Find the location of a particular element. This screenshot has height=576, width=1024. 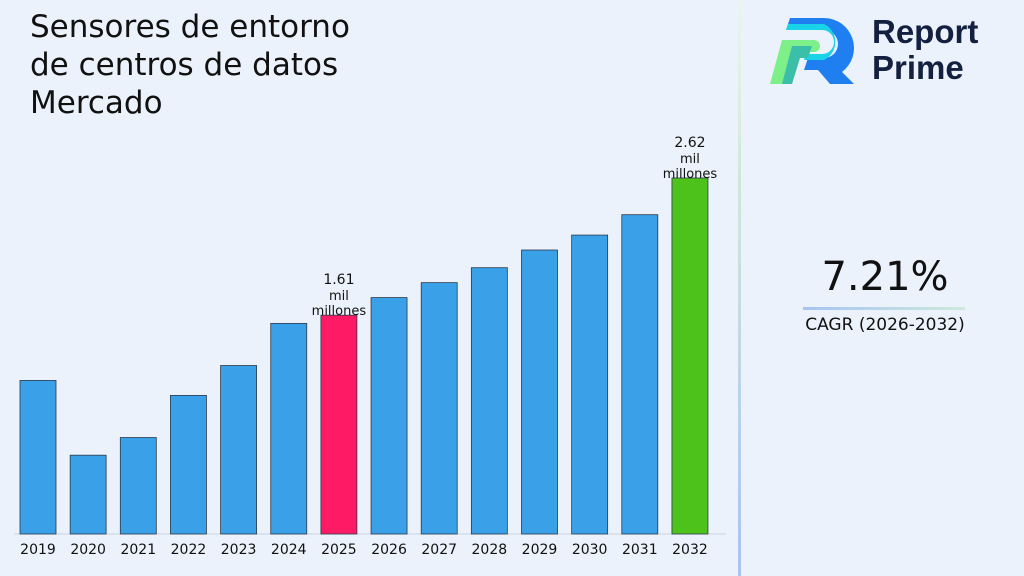

x-tick-label: 2029 is located at coordinates (540, 550).